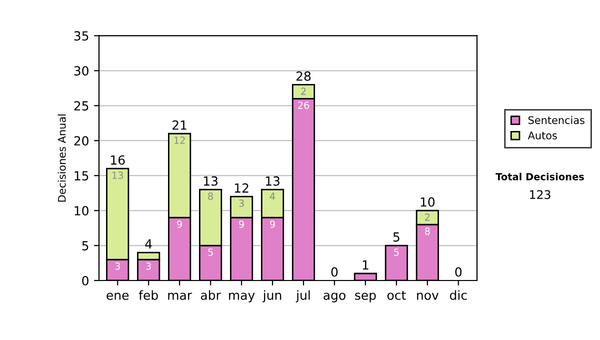  Describe the element at coordinates (179, 140) in the screenshot. I see `data-label: 12` at that location.